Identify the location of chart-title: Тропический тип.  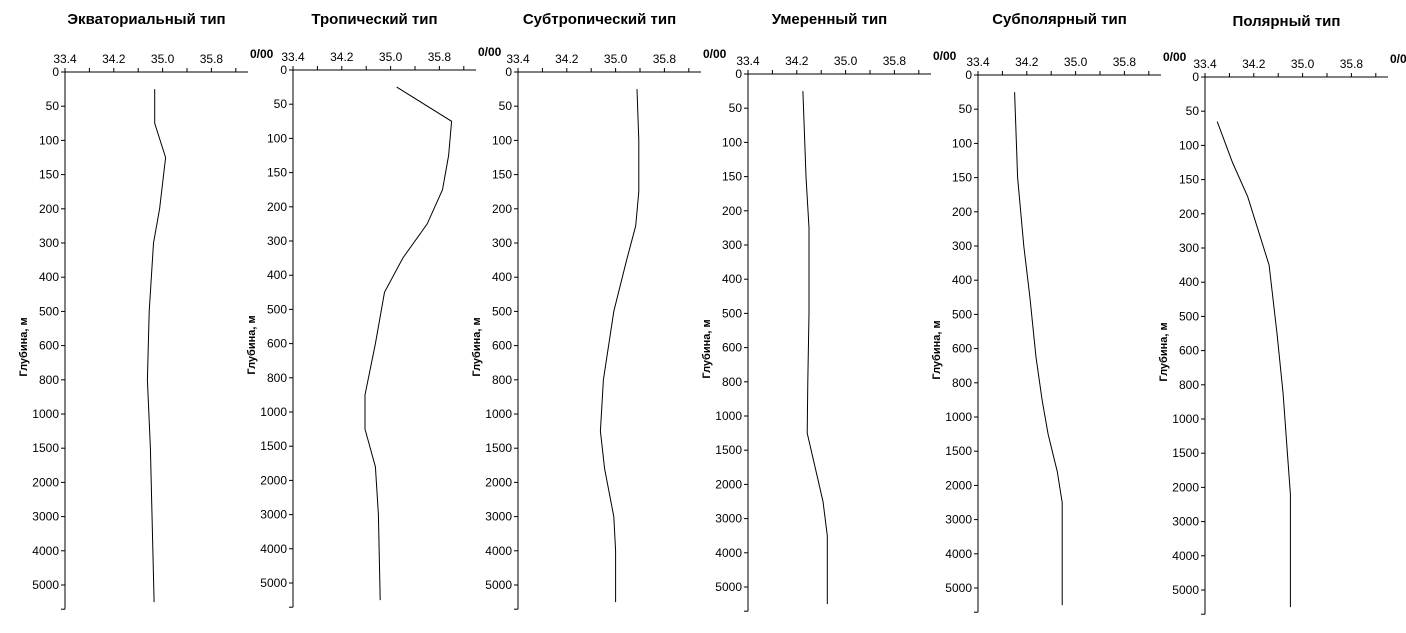
(374, 19).